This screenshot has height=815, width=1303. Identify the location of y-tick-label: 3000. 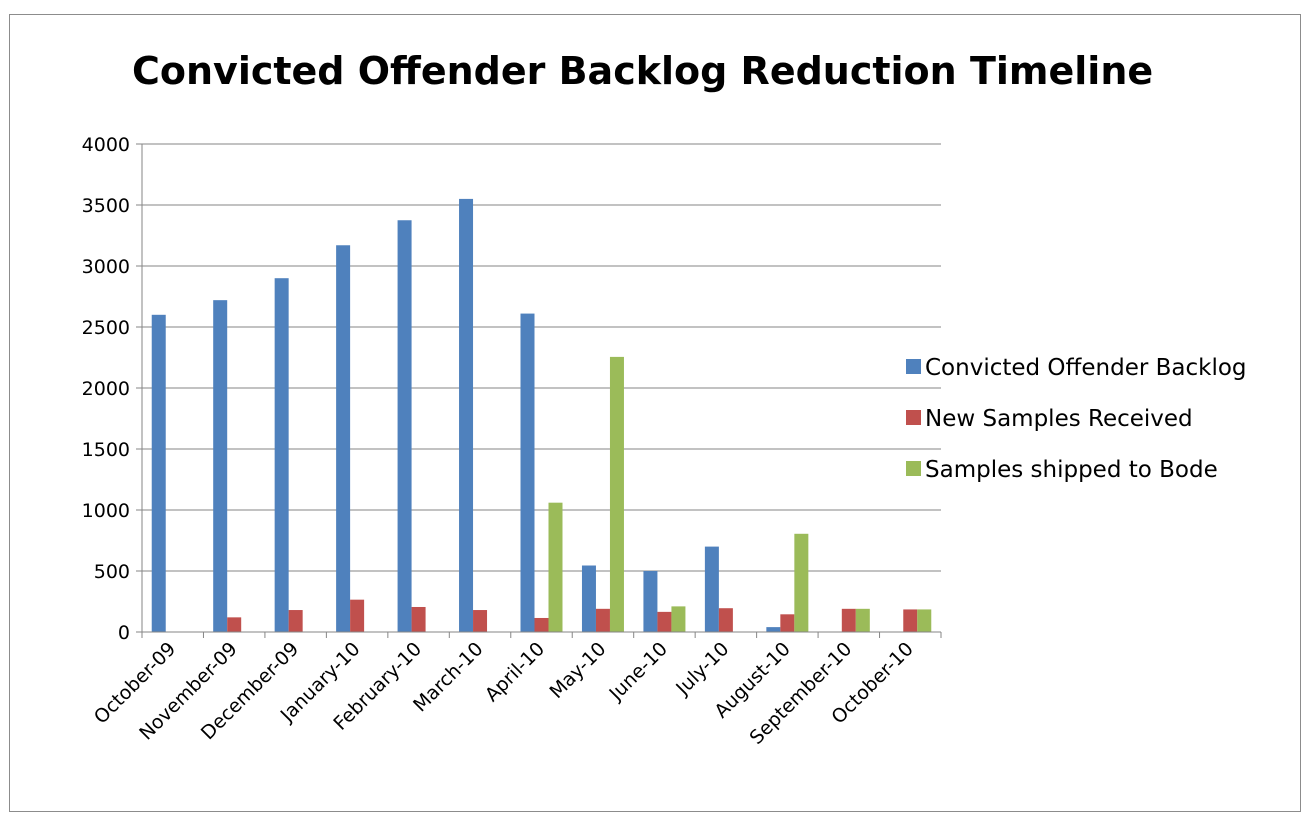
(106, 267).